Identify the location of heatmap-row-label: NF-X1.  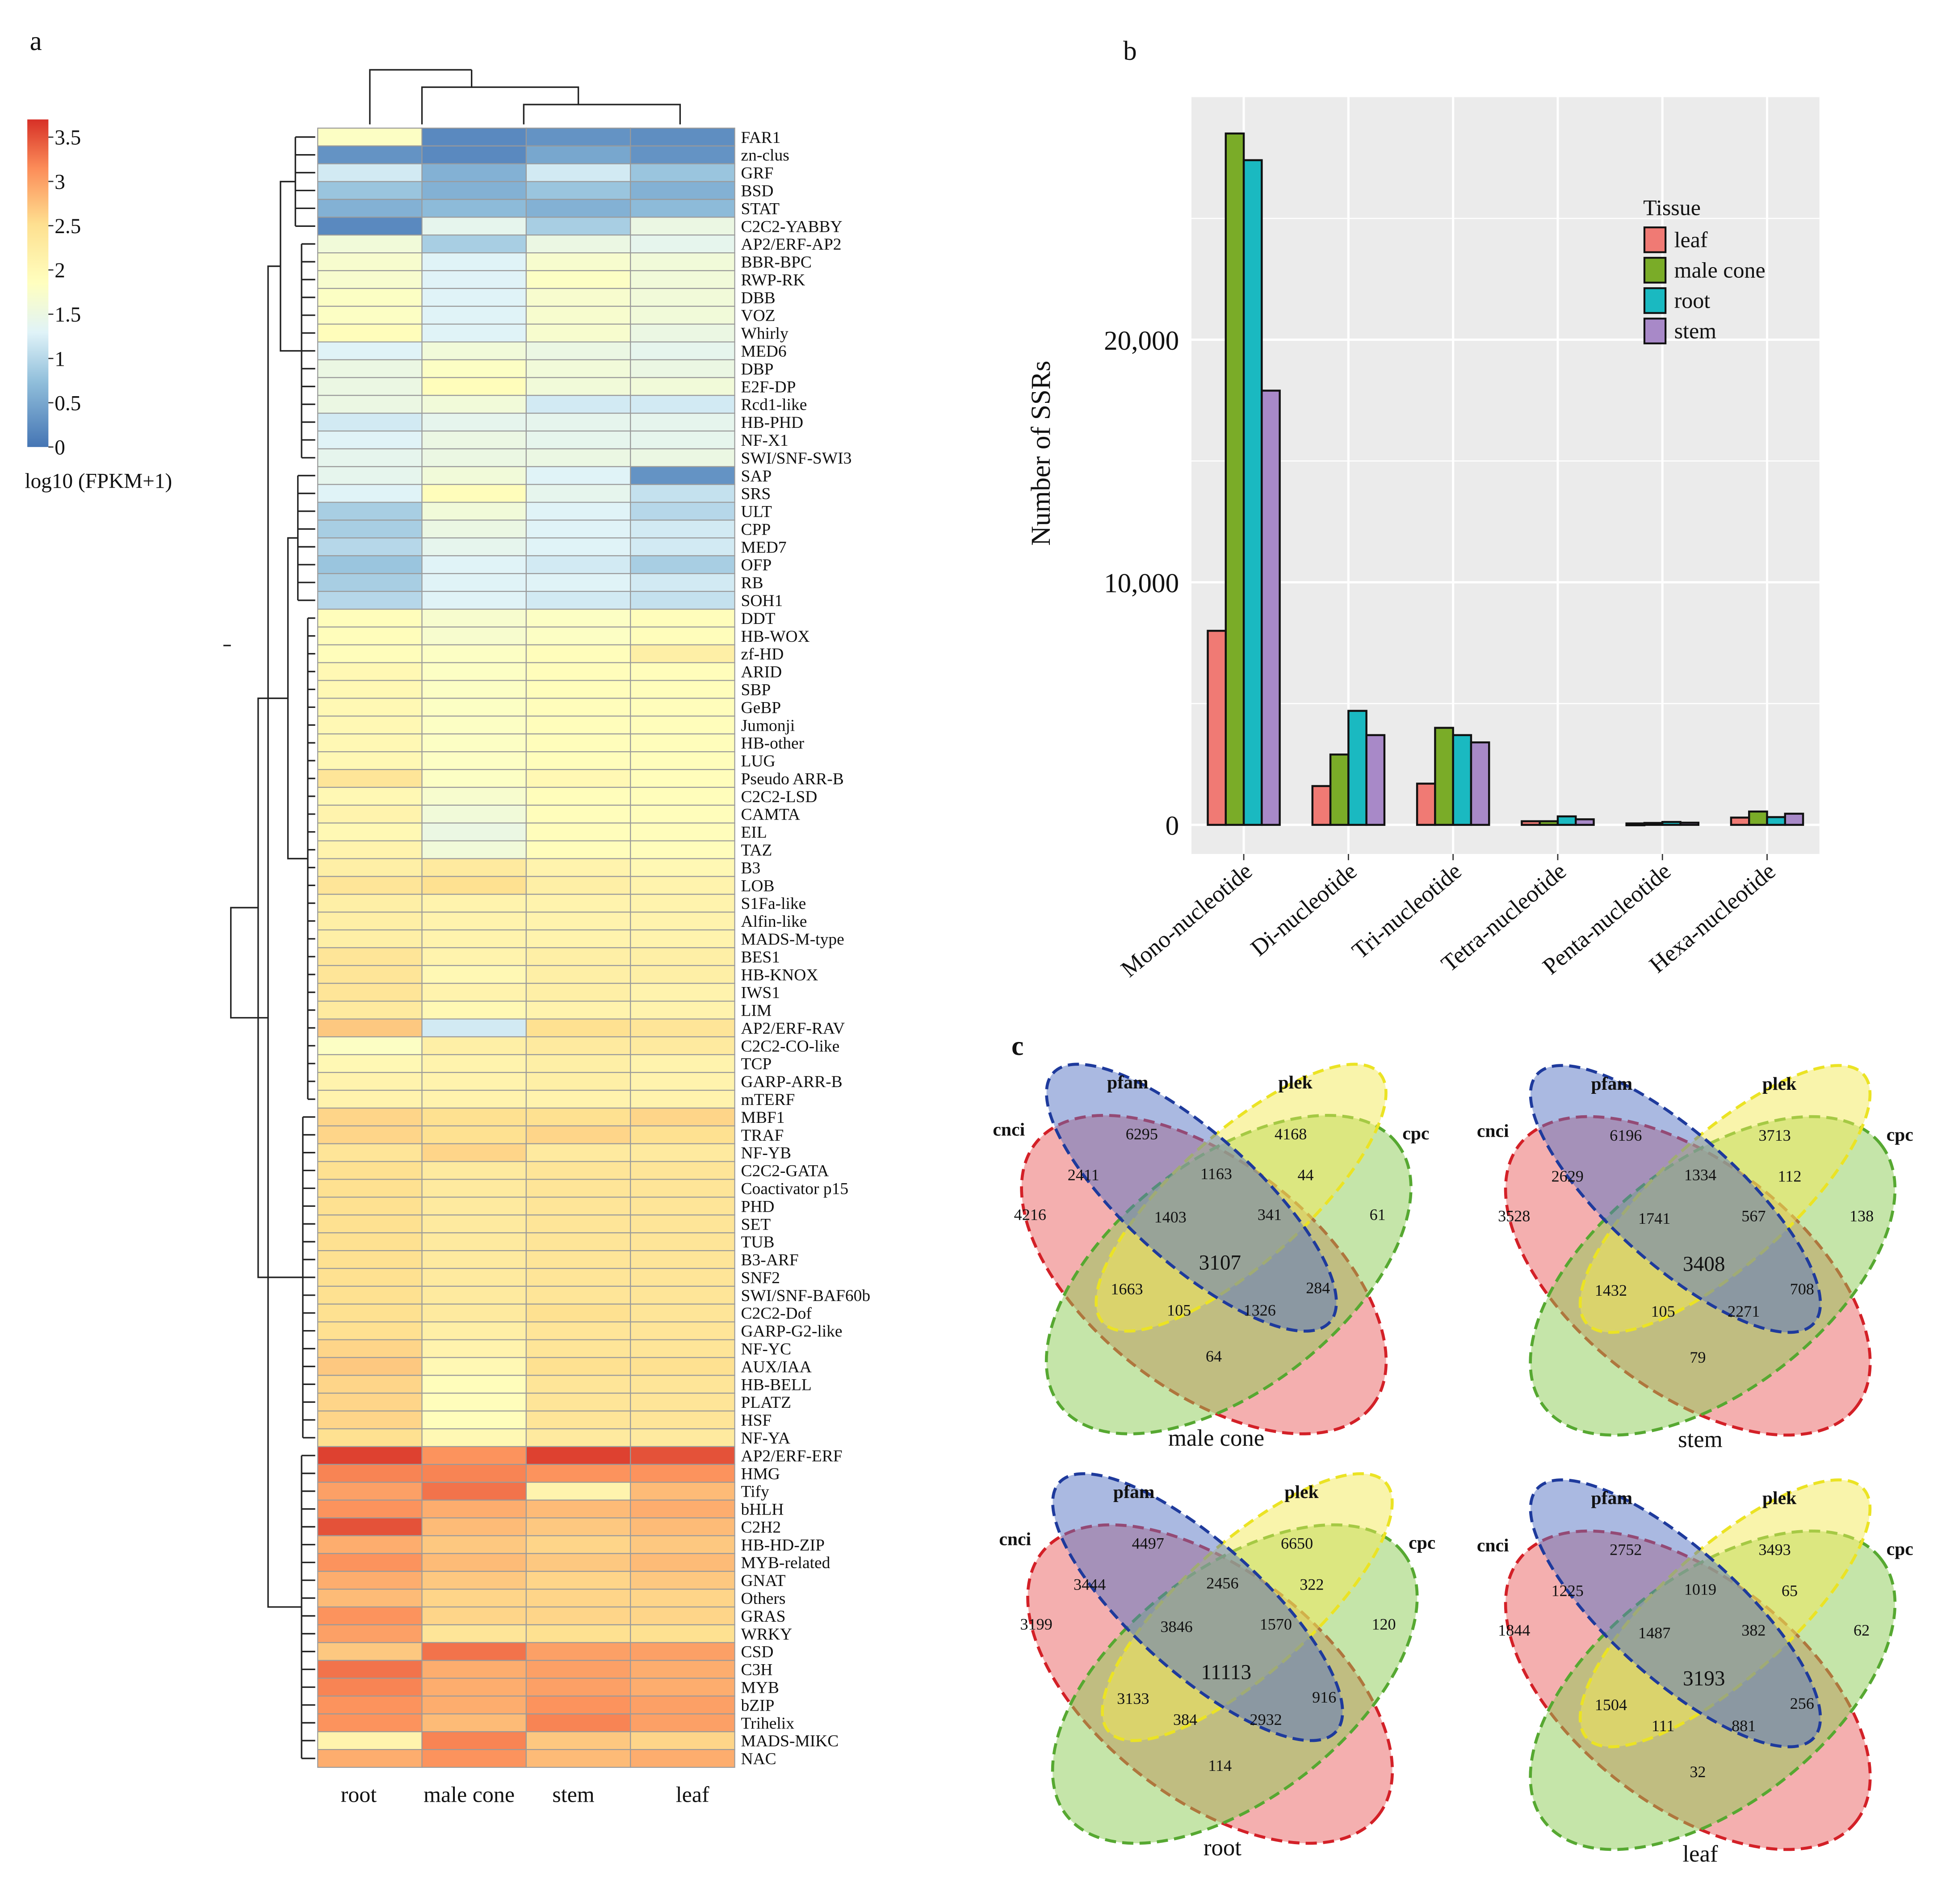
(764, 440).